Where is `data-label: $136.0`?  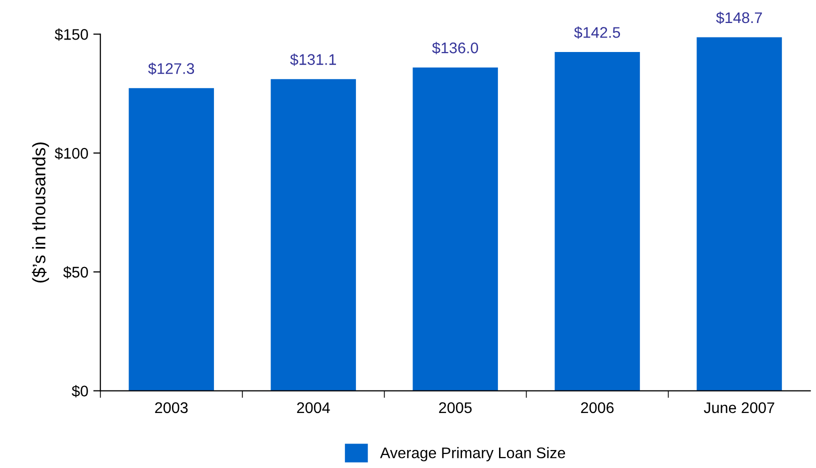 data-label: $136.0 is located at coordinates (455, 48).